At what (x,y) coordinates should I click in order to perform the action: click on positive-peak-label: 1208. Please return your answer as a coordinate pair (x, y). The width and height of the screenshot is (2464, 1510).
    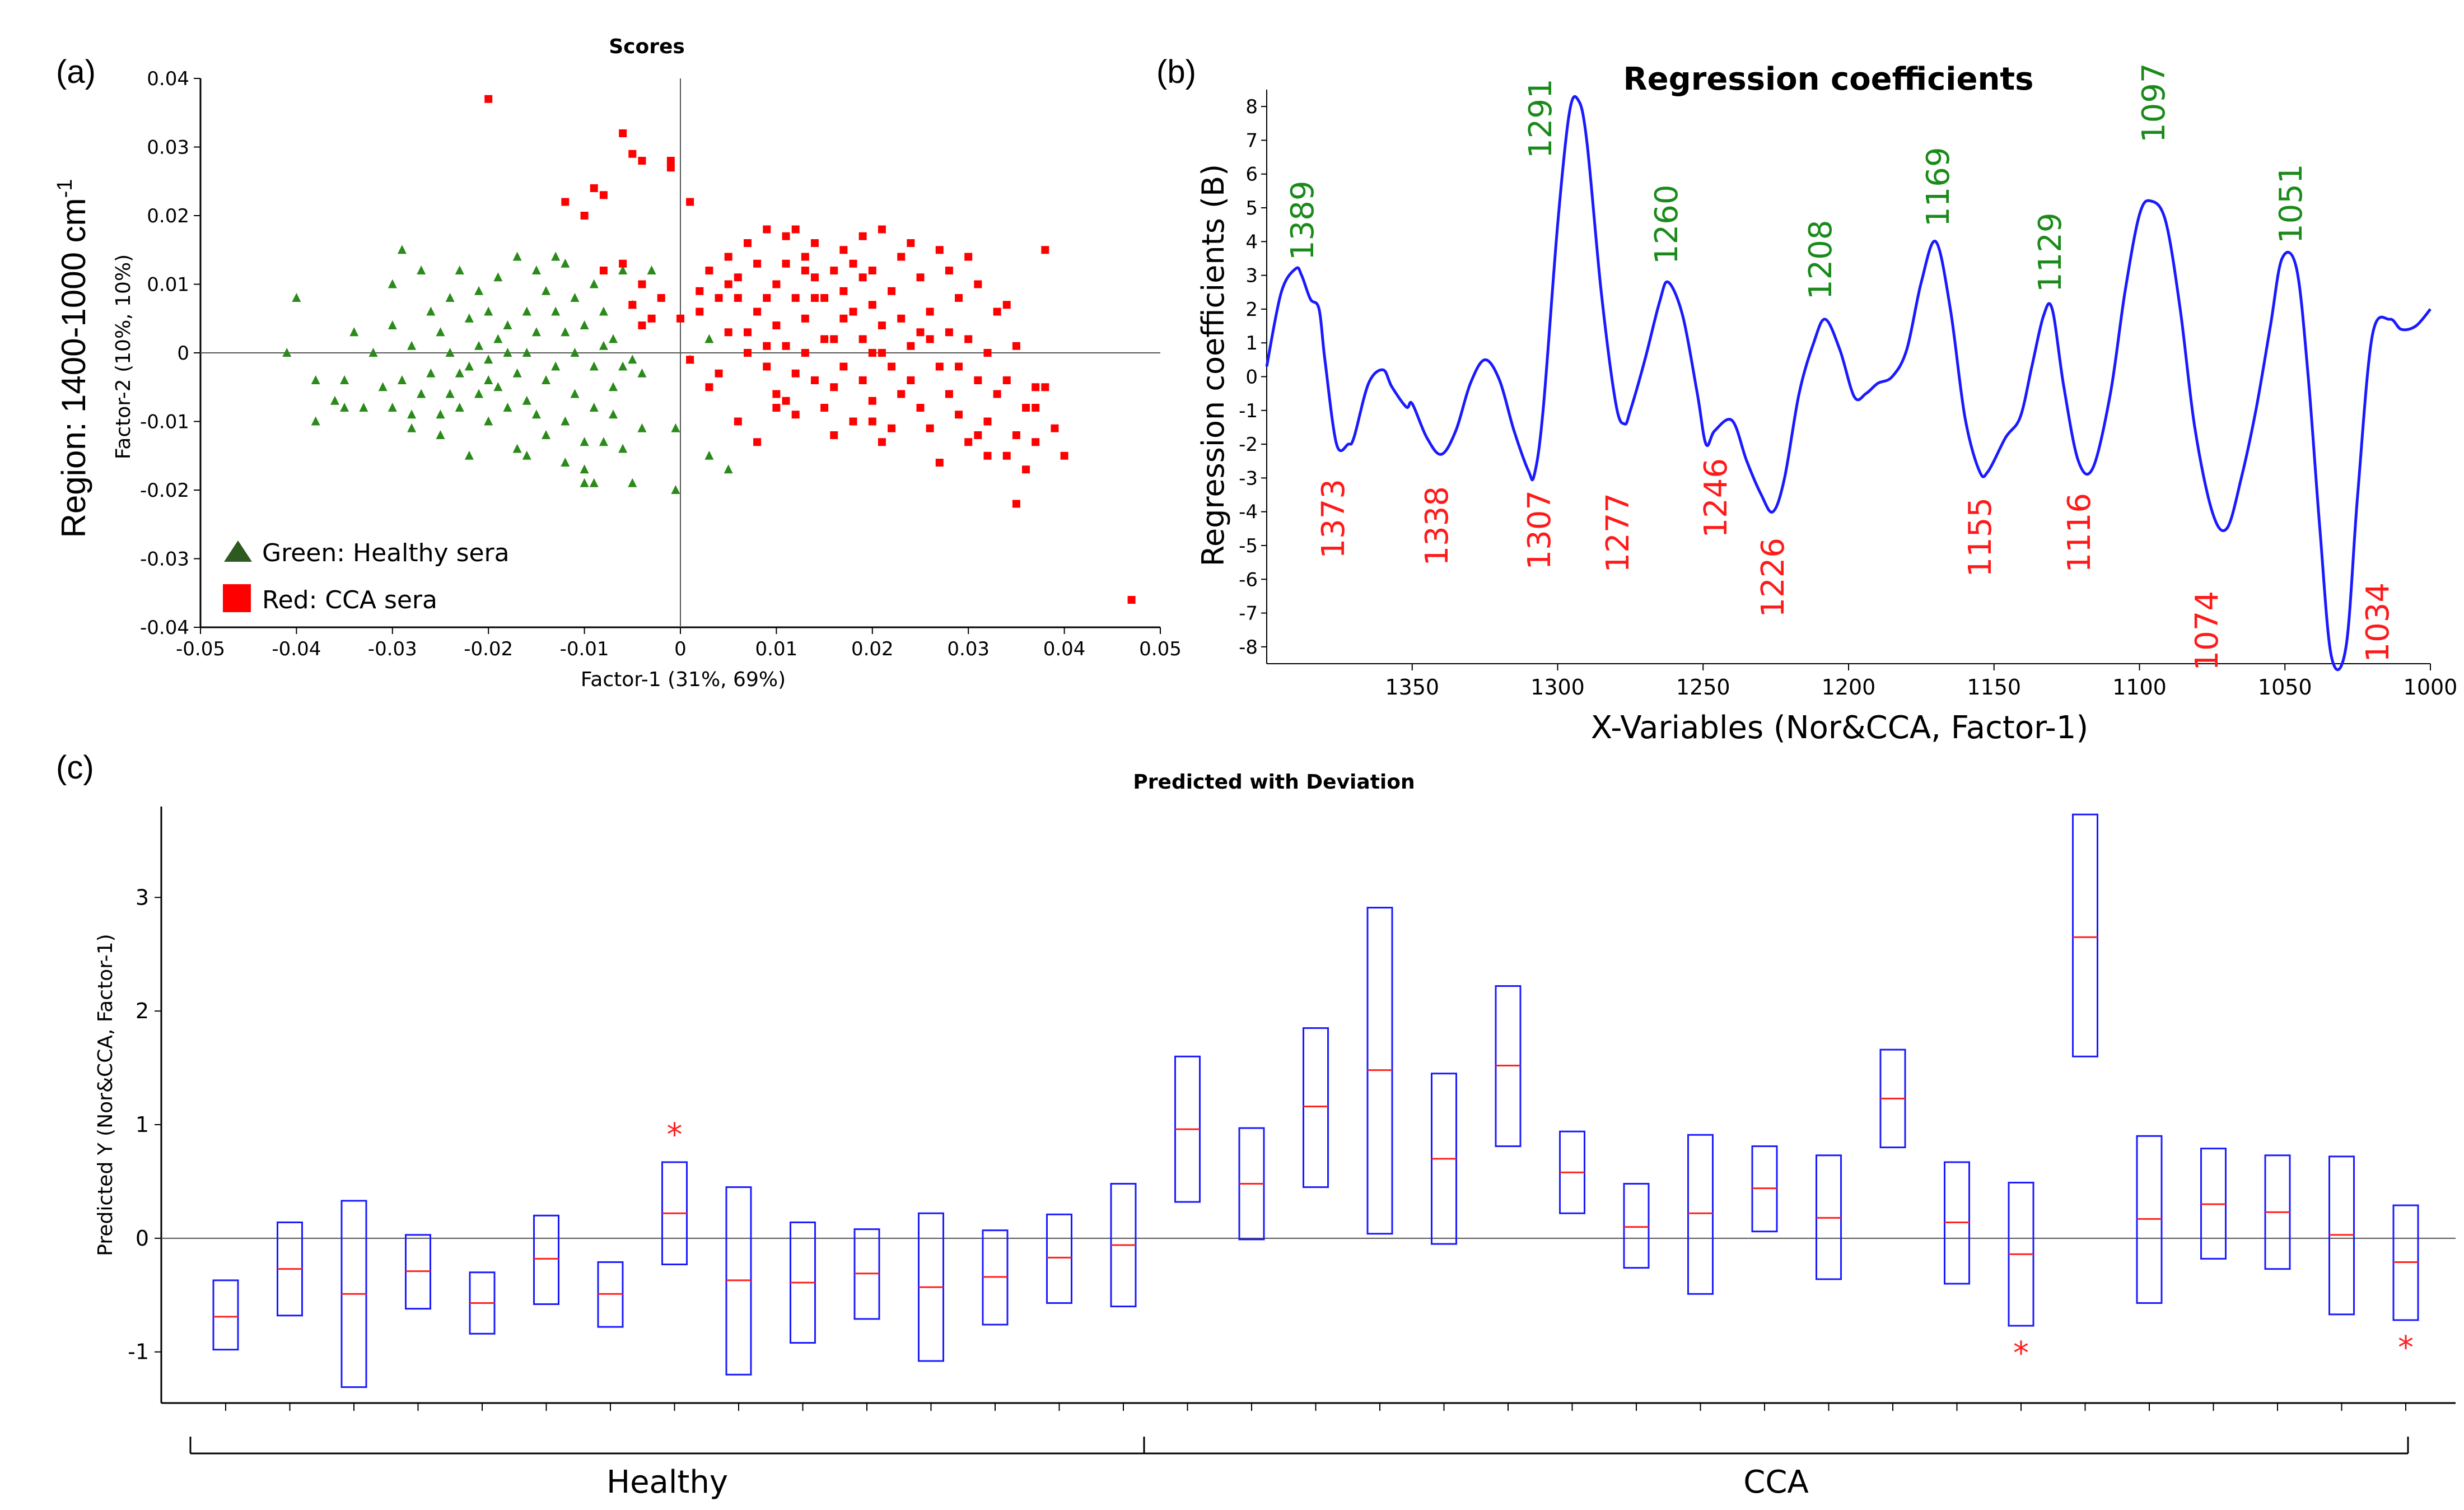
    Looking at the image, I should click on (1821, 260).